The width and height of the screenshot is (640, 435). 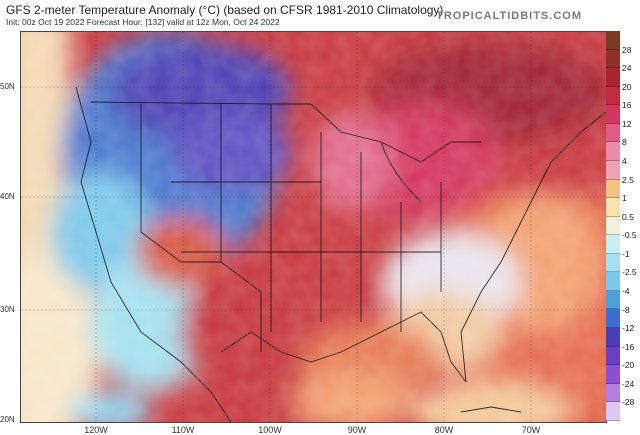 What do you see at coordinates (628, 216) in the screenshot?
I see `colorbar-label: 0.5` at bounding box center [628, 216].